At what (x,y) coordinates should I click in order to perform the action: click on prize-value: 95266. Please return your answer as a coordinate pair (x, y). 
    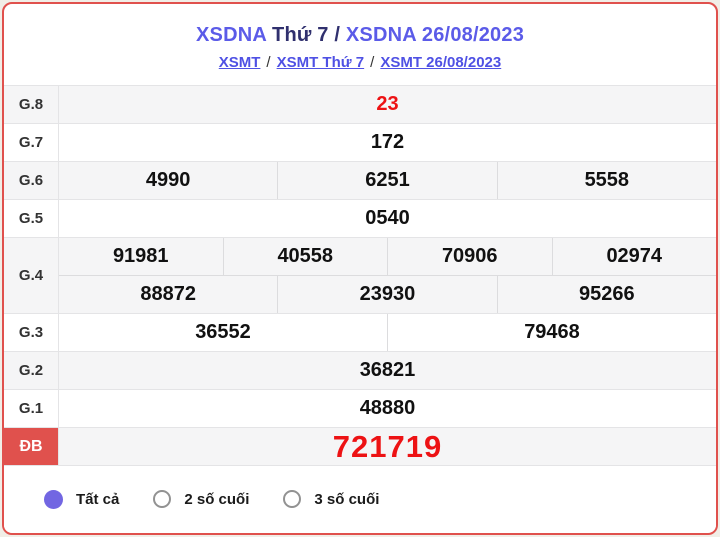
    Looking at the image, I should click on (606, 294).